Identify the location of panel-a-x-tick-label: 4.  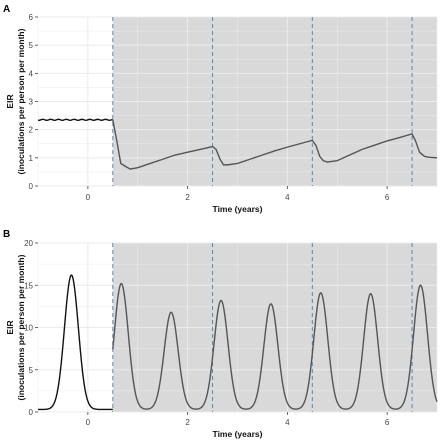
(287, 197).